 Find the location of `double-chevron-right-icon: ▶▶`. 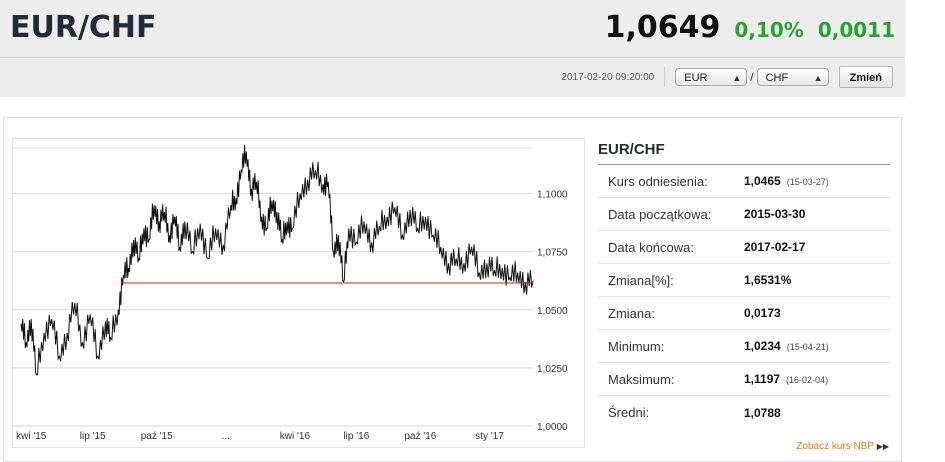

double-chevron-right-icon: ▶▶ is located at coordinates (882, 446).